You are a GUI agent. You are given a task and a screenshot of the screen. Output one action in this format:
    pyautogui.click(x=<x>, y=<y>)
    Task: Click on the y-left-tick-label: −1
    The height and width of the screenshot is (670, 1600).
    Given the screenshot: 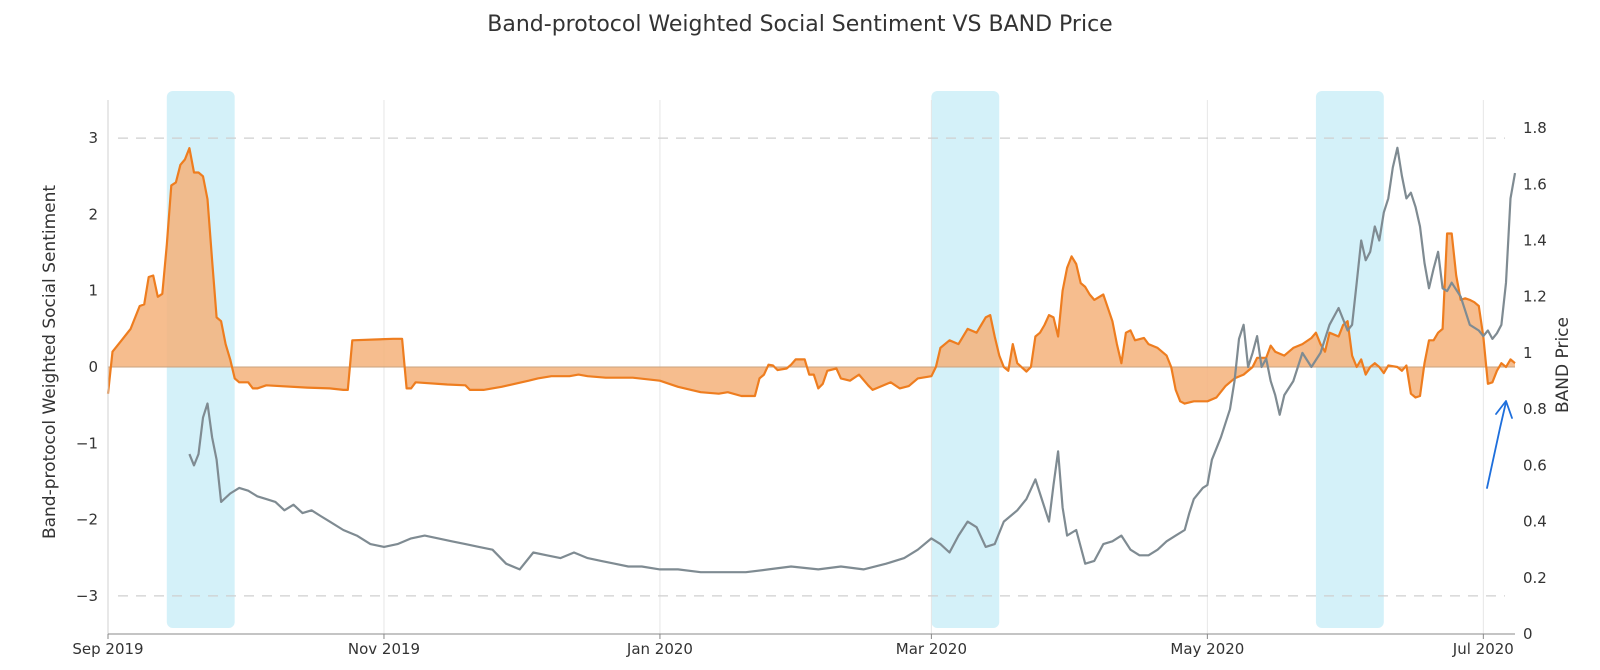 What is the action you would take?
    pyautogui.click(x=87, y=443)
    